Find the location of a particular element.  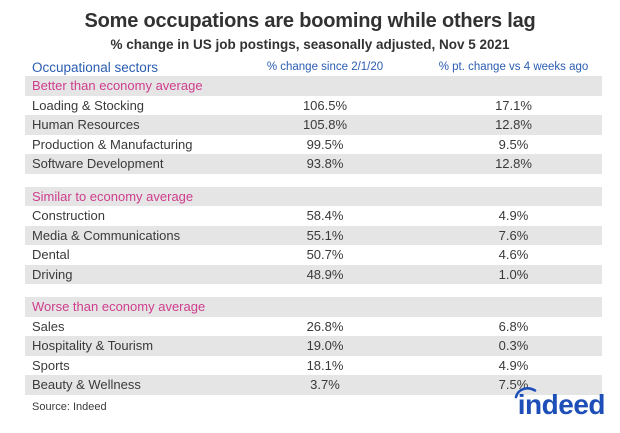

table-row: Dental 50.7% 4.6% is located at coordinates (313, 255).